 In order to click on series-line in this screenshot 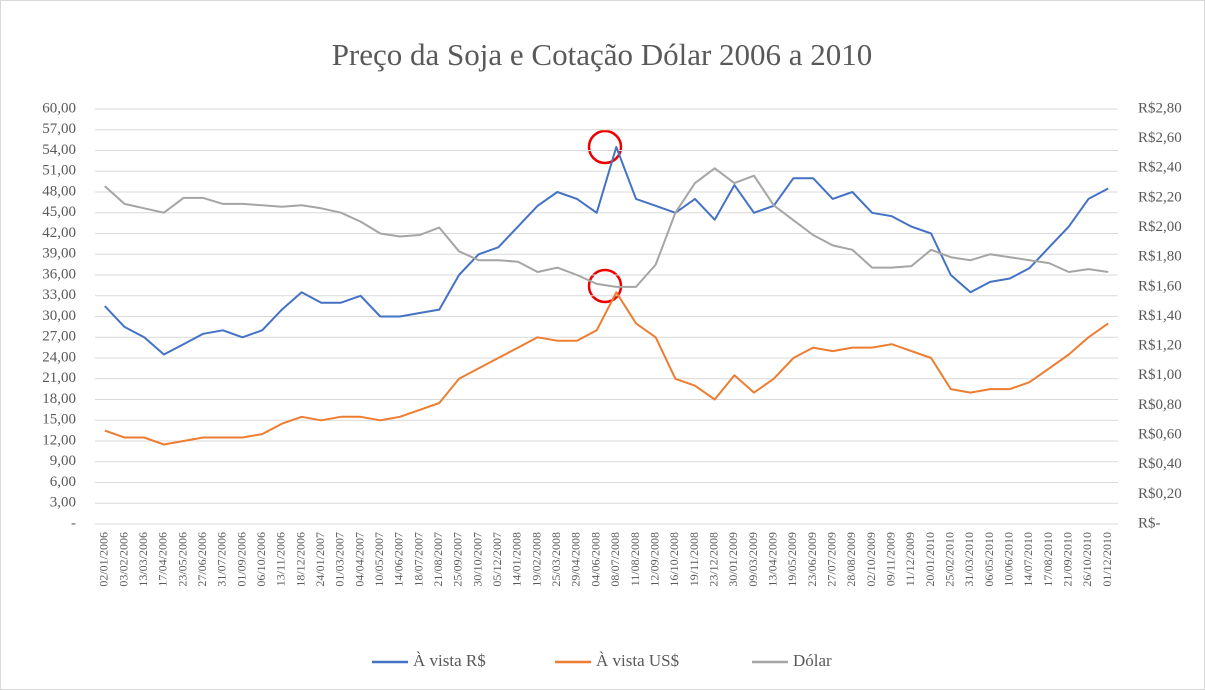, I will do `click(606, 227)`.